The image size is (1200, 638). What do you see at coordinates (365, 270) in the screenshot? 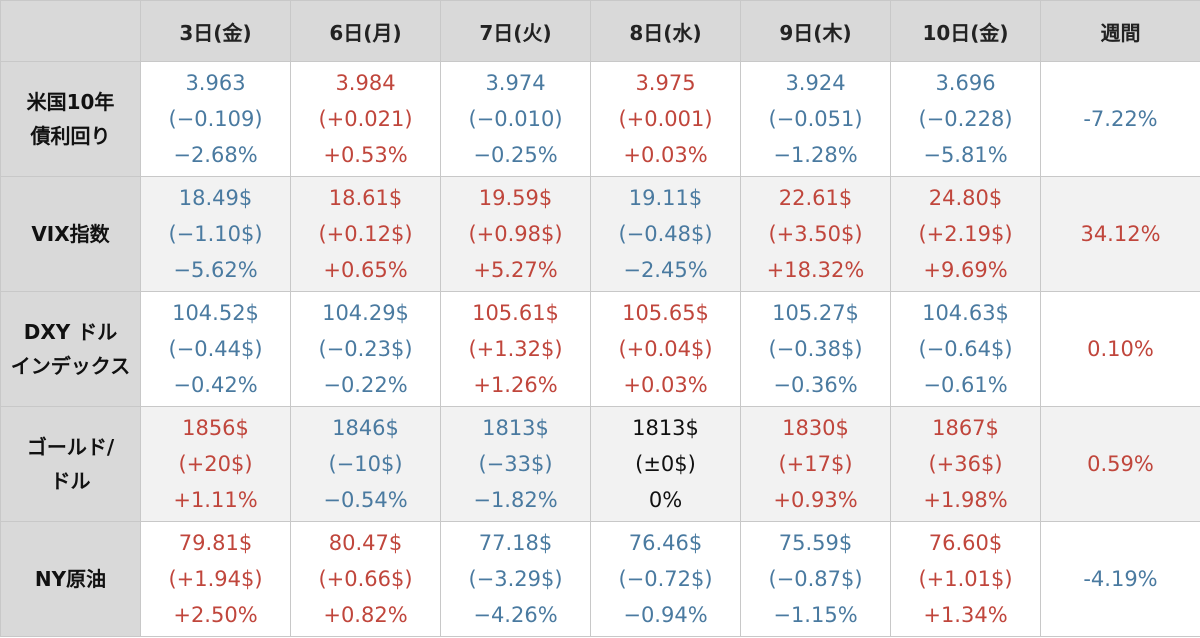
I see `cell-pct: +0.65%` at bounding box center [365, 270].